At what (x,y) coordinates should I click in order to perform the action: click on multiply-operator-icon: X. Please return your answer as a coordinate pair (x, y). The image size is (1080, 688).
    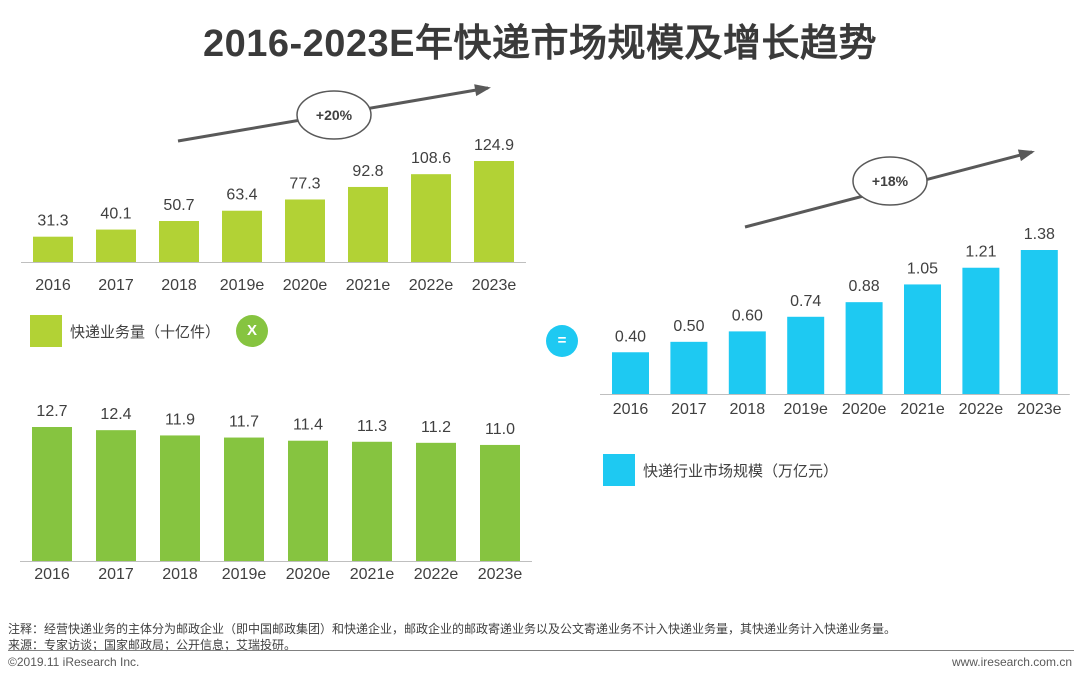
    Looking at the image, I should click on (252, 331).